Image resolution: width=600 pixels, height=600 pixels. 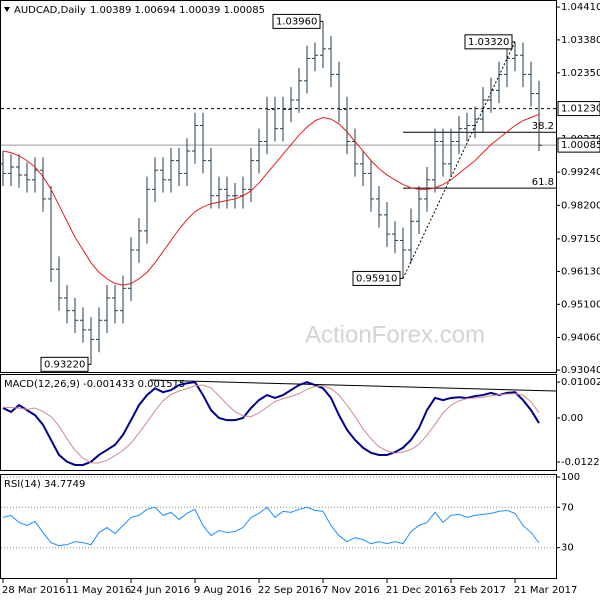 What do you see at coordinates (50, 10) in the screenshot?
I see `chart-title: AUDCAD,Daily` at bounding box center [50, 10].